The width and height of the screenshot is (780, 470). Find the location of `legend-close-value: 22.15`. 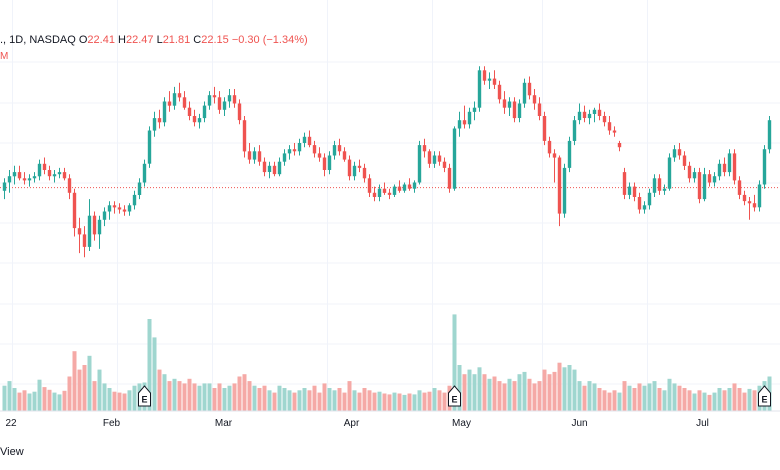

legend-close-value: 22.15 is located at coordinates (215, 40).